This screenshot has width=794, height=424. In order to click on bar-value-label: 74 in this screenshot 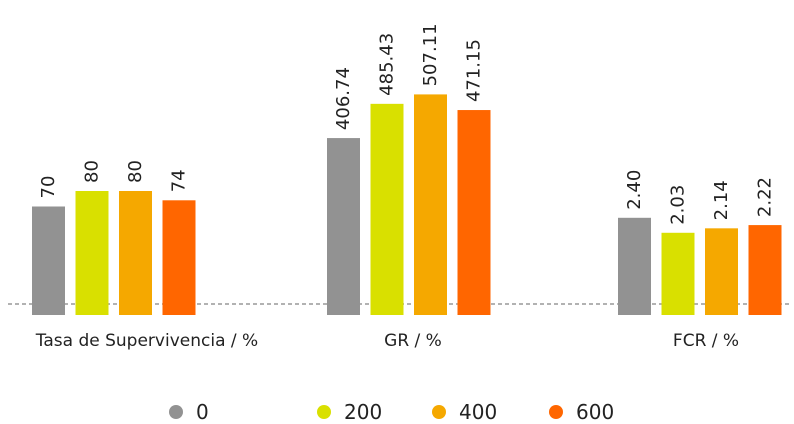, I will do `click(179, 180)`.